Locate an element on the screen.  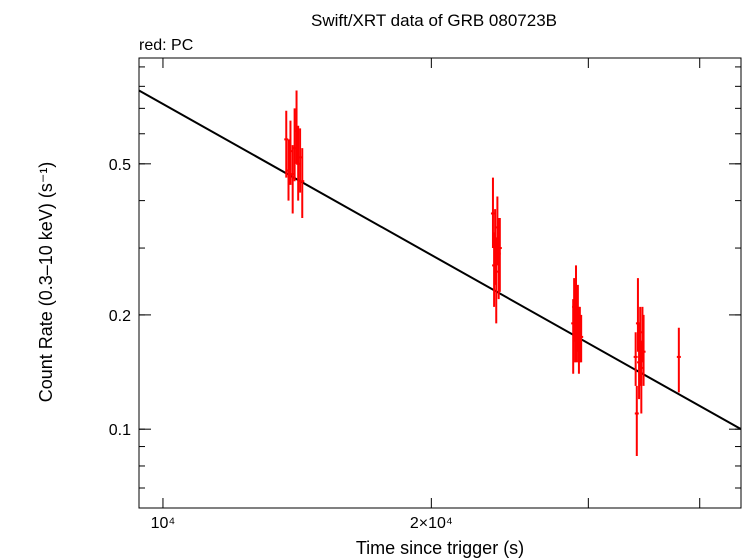
y-tick-label: 0.2 is located at coordinates (120, 316).